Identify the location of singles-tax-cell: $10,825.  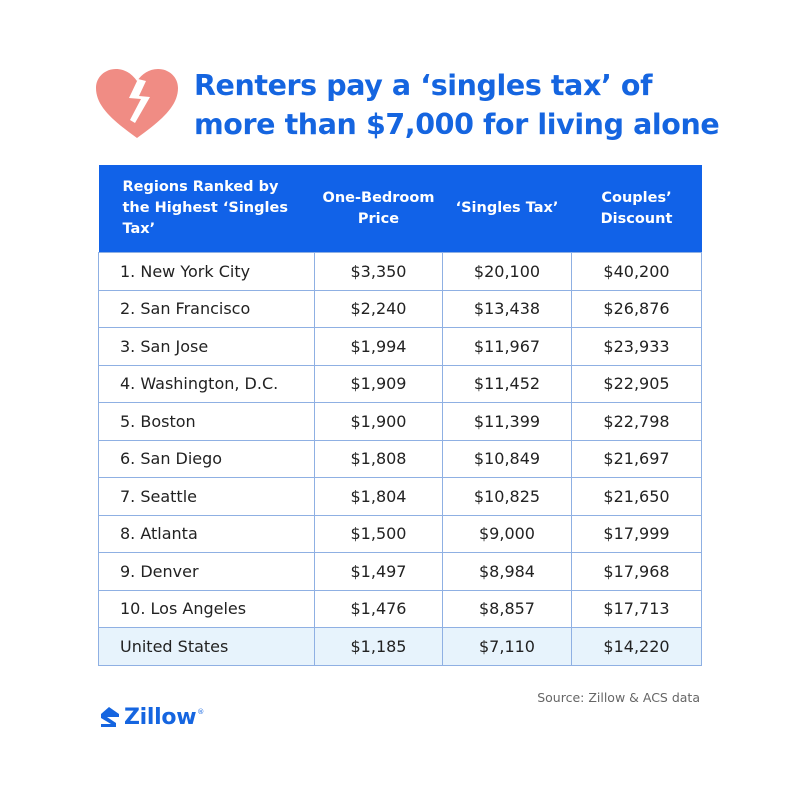
(507, 496).